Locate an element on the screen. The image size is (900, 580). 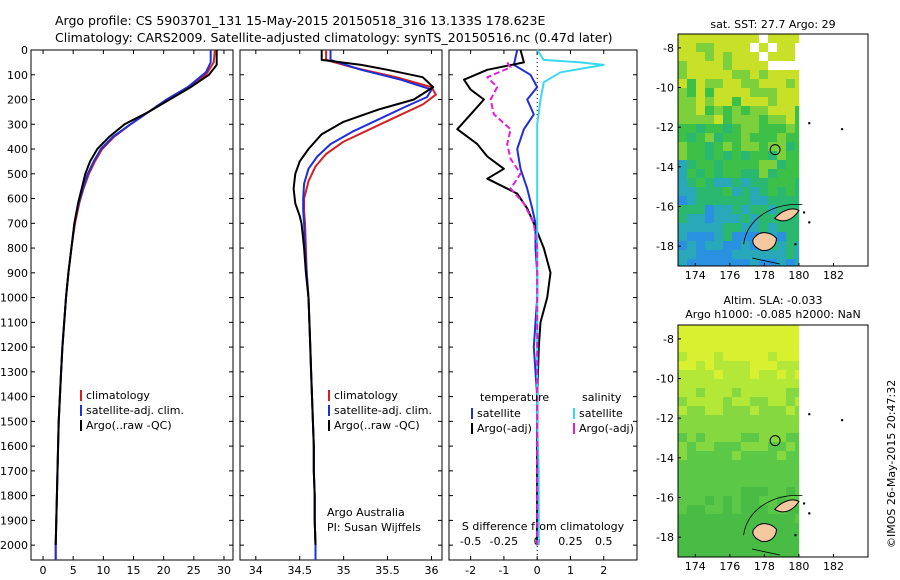
sst_map-coast-contour is located at coordinates (773, 234).